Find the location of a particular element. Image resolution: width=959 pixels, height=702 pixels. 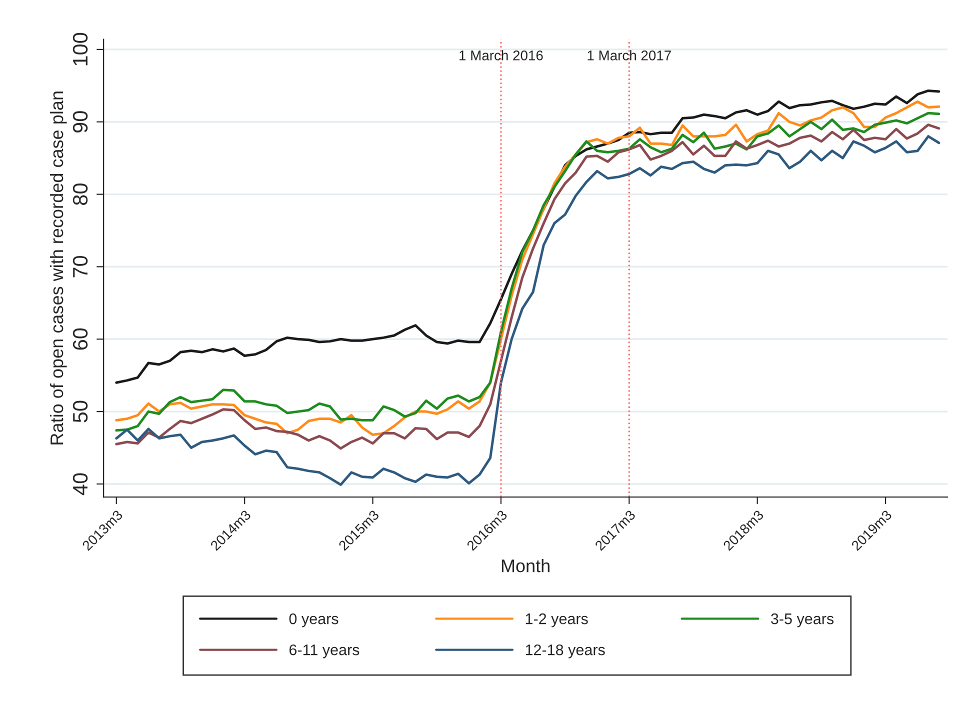

y-tick-label: 40 is located at coordinates (80, 484).